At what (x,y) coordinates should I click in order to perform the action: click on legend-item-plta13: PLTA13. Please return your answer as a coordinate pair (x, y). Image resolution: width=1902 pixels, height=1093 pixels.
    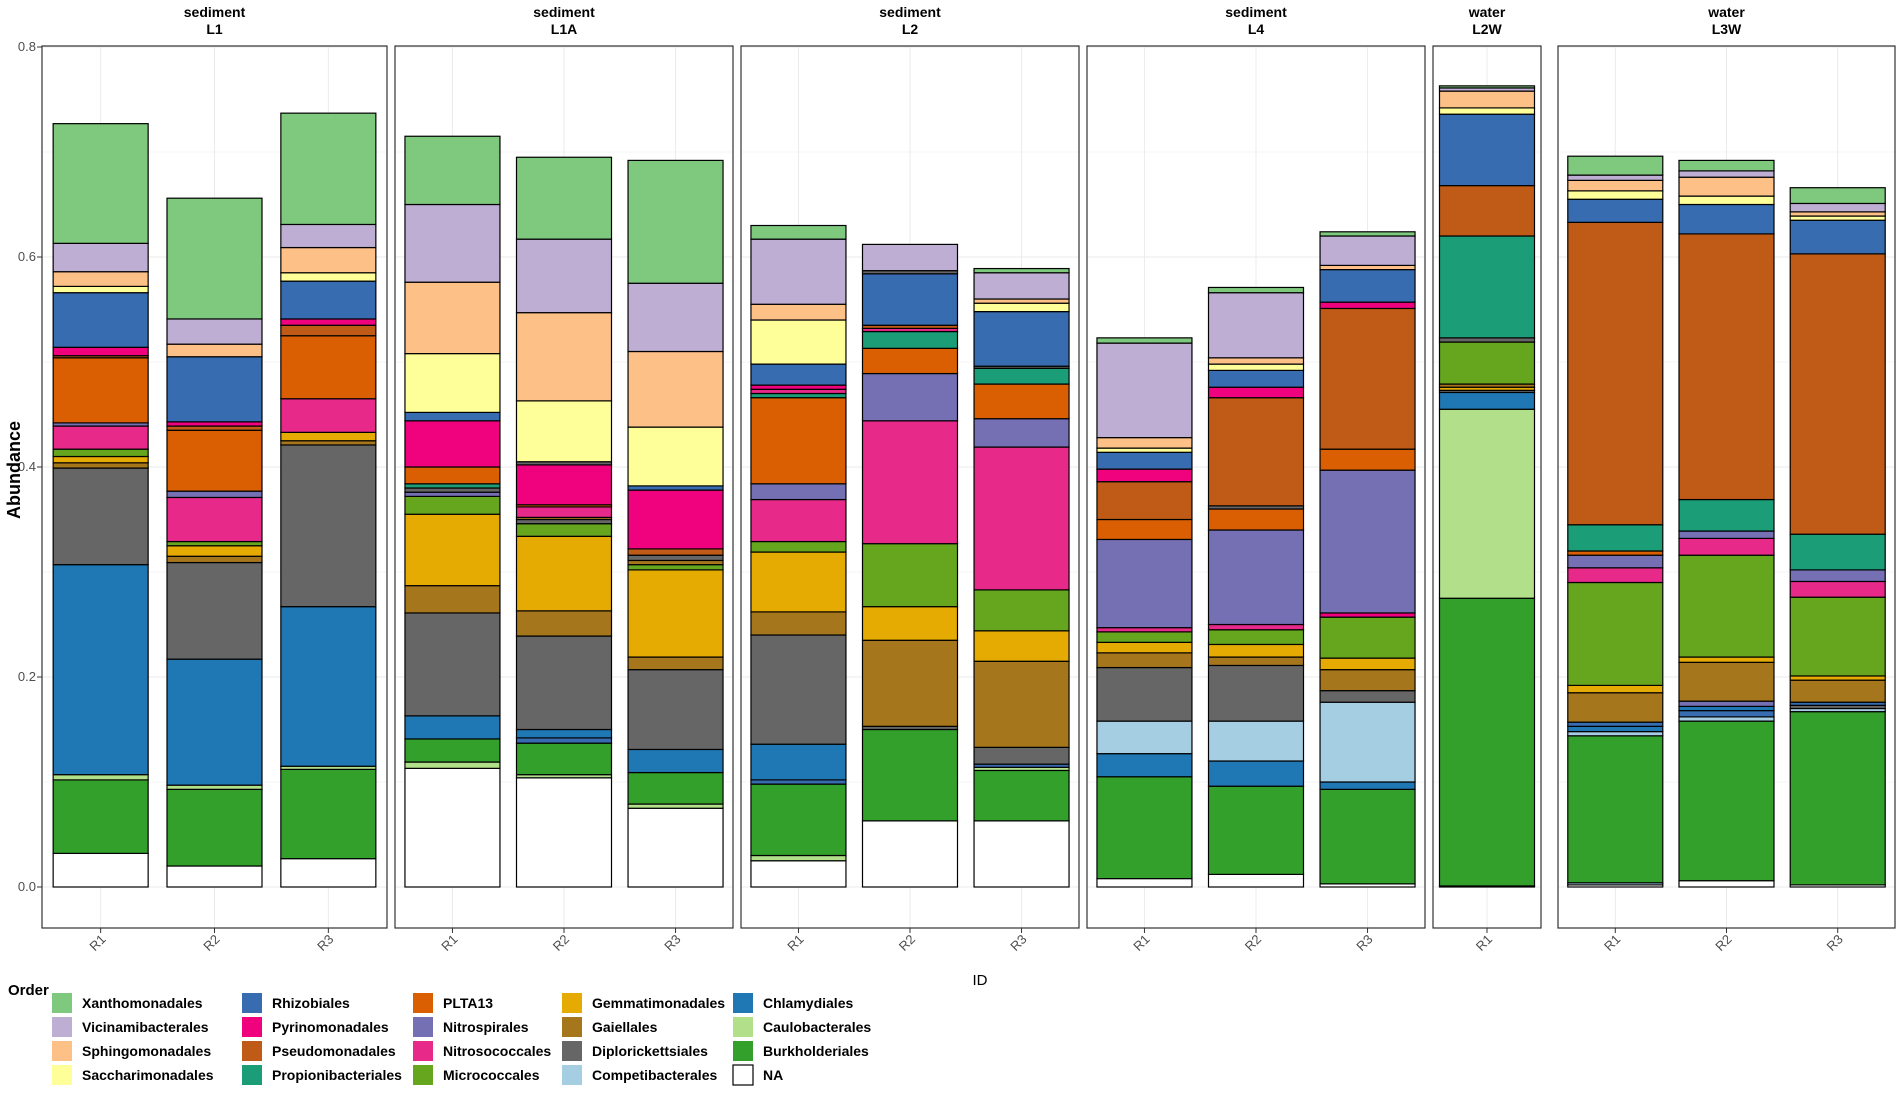
    Looking at the image, I should click on (453, 1003).